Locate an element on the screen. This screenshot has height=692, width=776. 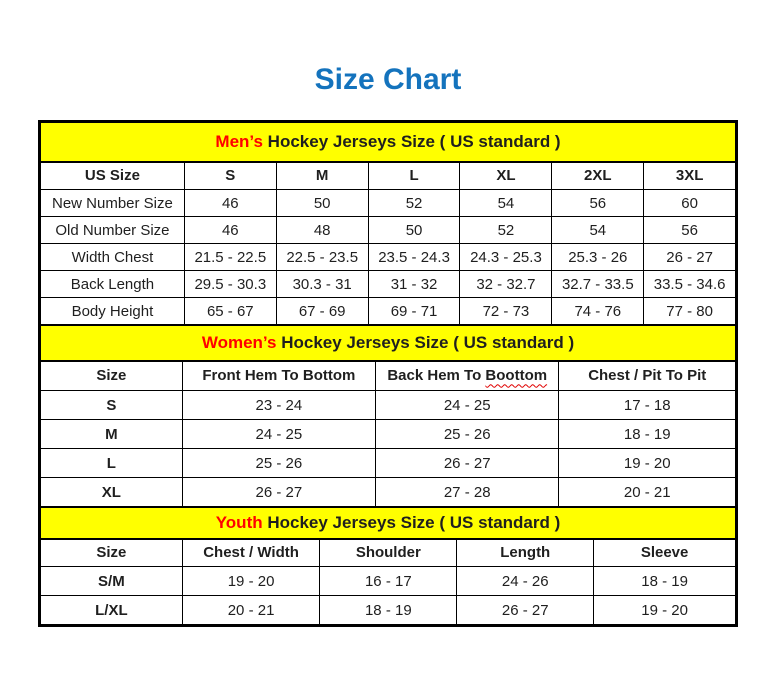
value-cell: 48 is located at coordinates (322, 230).